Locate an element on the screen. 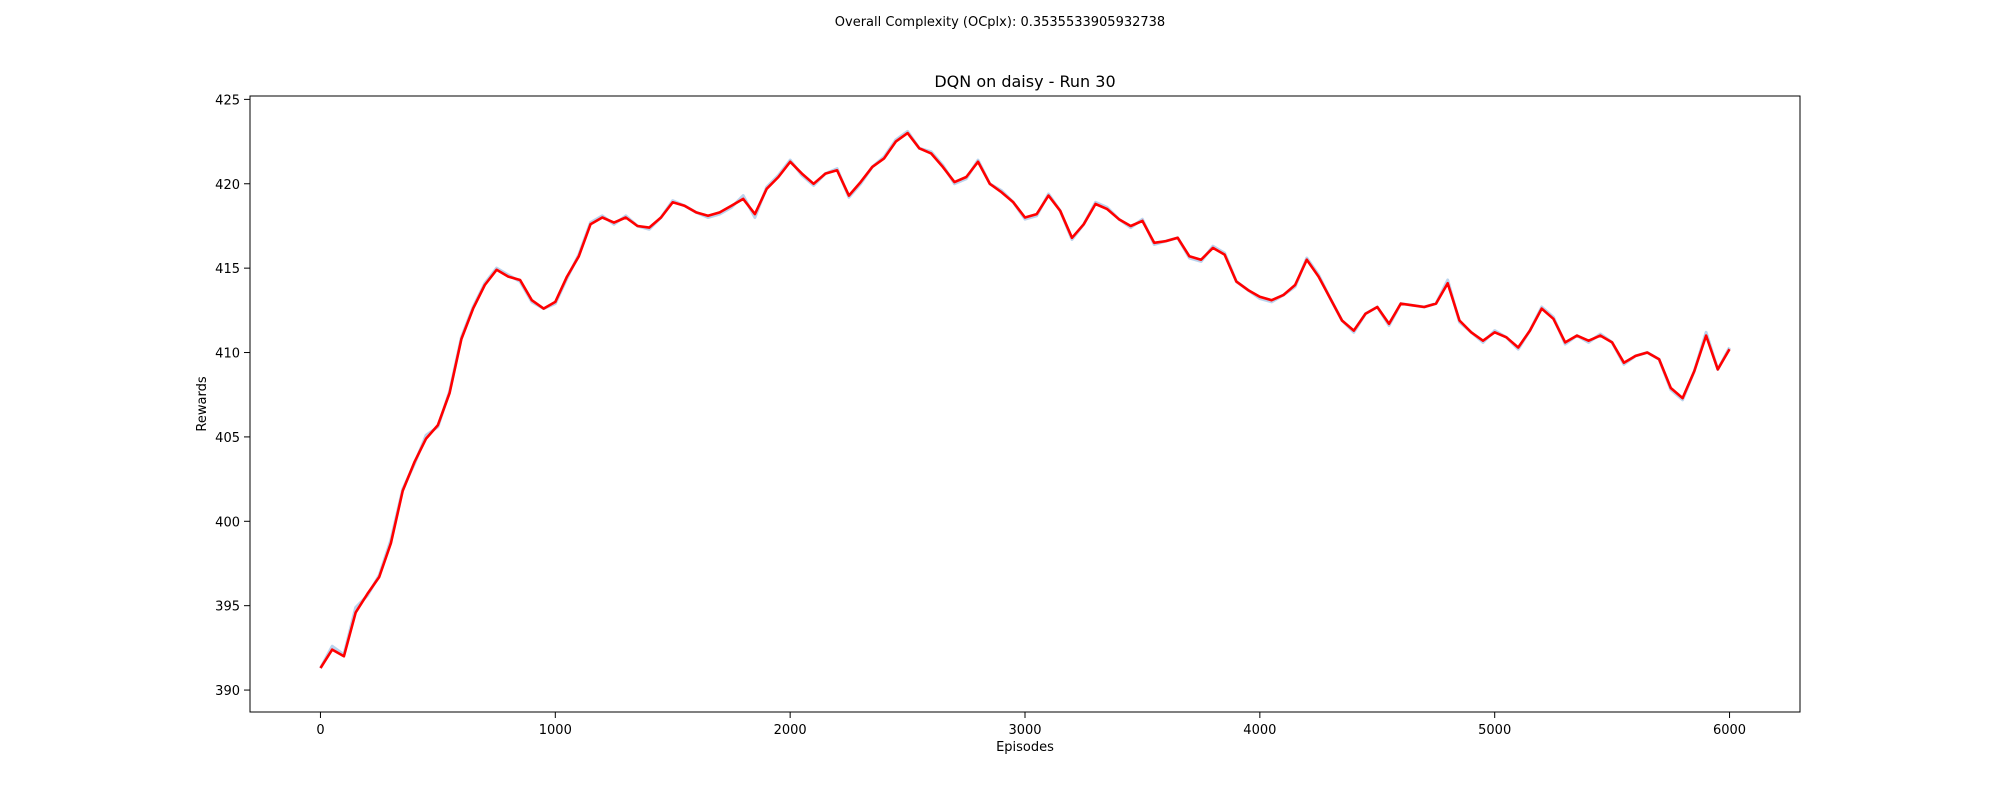 This screenshot has width=2000, height=800. x-axis-label: Episodes is located at coordinates (1025, 747).